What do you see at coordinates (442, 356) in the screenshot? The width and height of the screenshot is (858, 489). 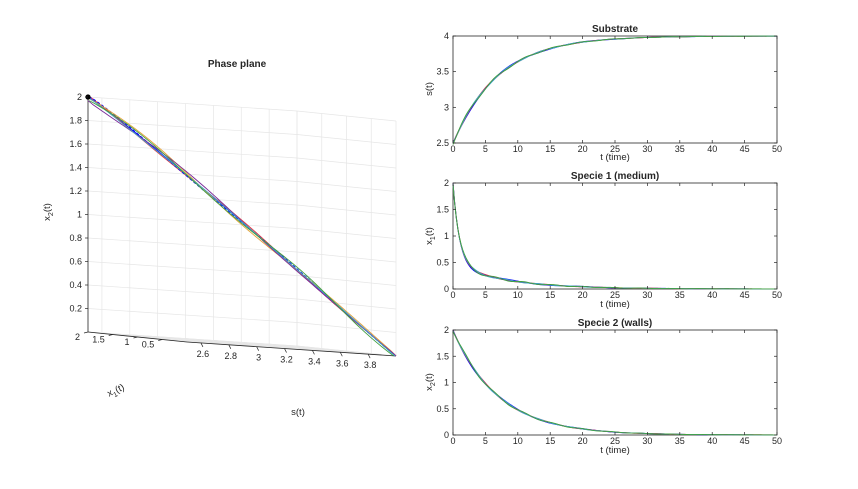 I see `y-tick-label: 1.5` at bounding box center [442, 356].